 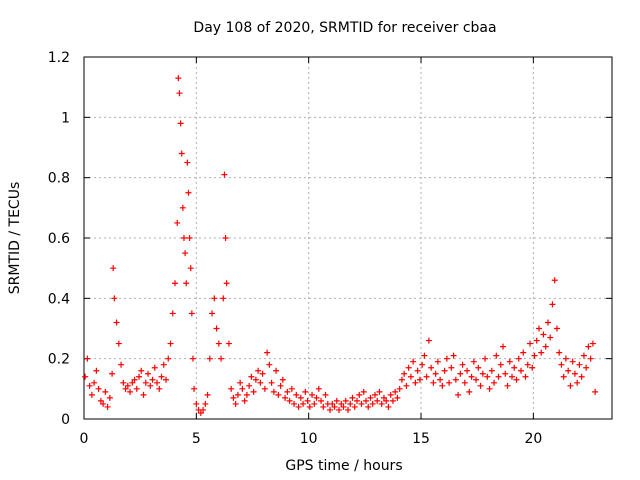 What do you see at coordinates (343, 466) in the screenshot?
I see `x-axis-label: GPS time / hours` at bounding box center [343, 466].